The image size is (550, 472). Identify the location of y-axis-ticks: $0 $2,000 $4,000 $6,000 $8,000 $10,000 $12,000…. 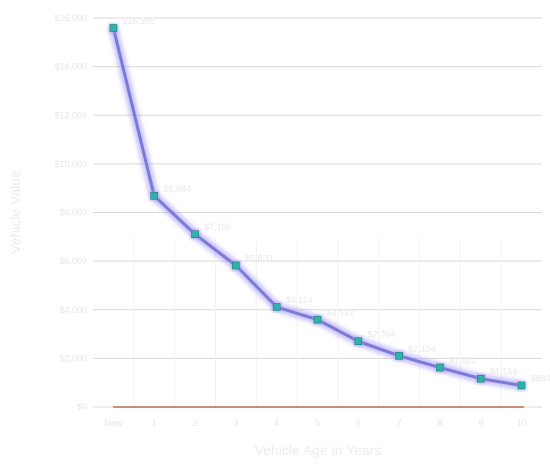
(70, 212).